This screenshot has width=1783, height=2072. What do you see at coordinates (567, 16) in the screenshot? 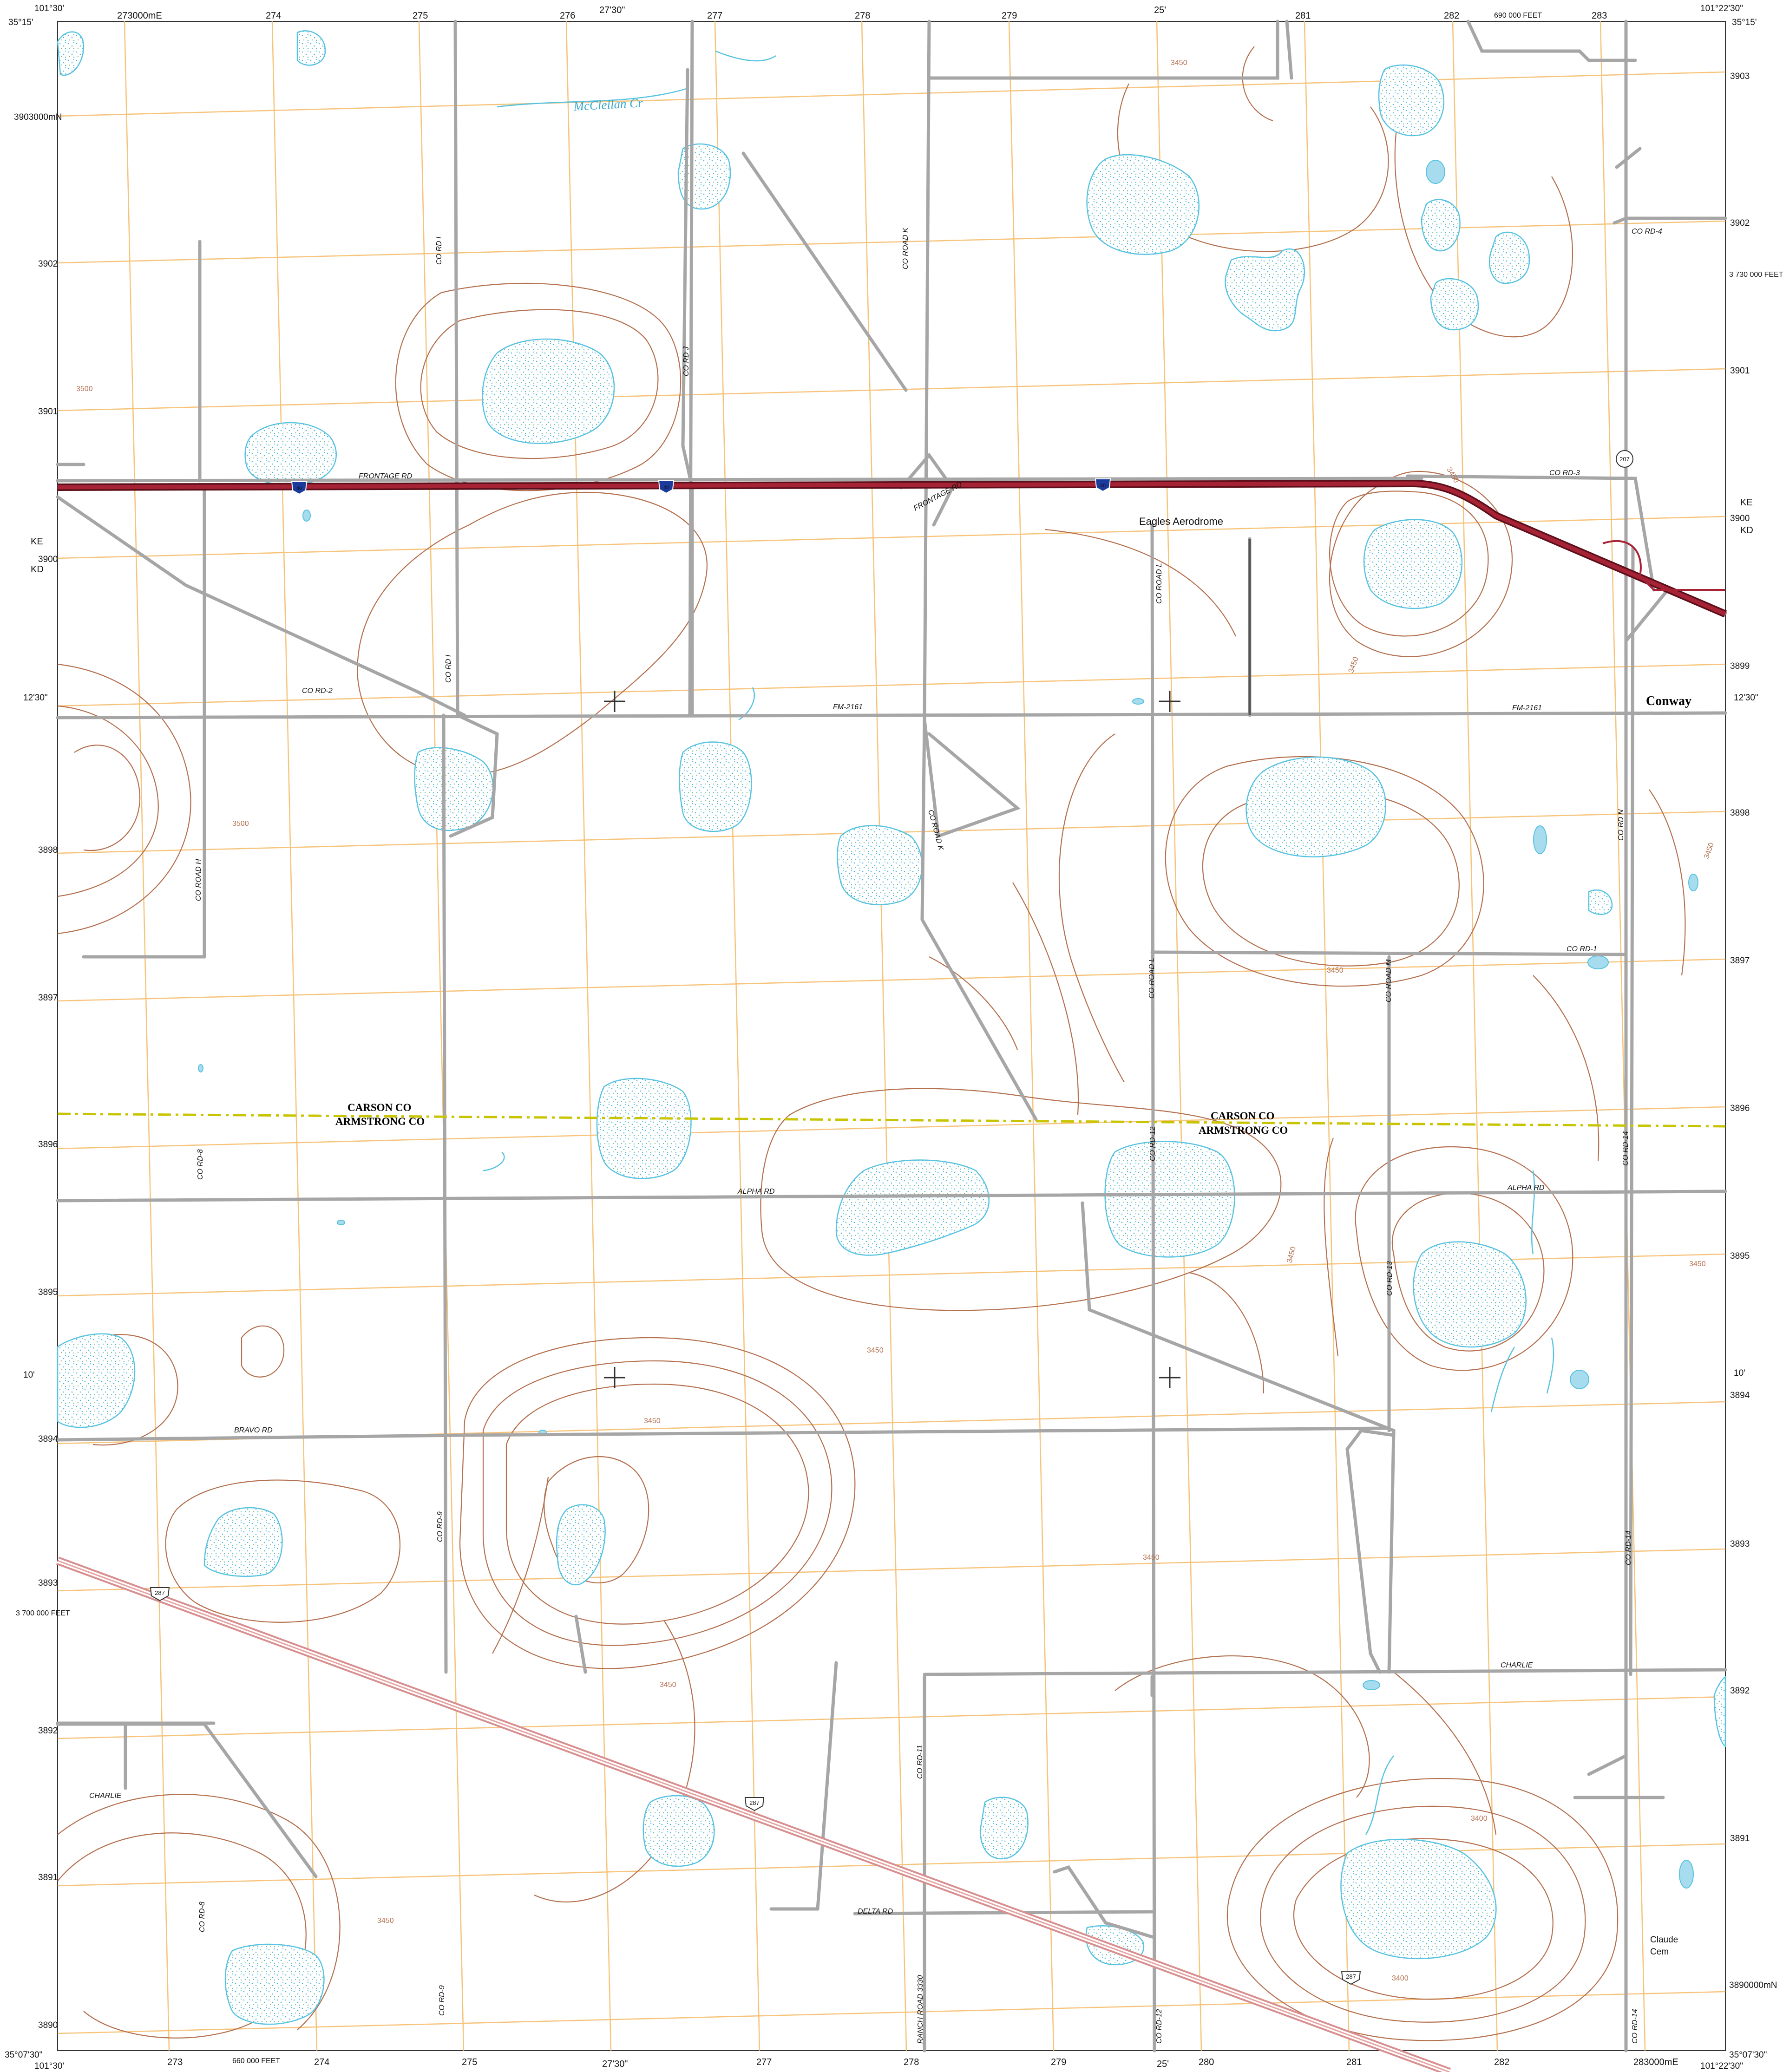
I see `svg-text: 276` at bounding box center [567, 16].